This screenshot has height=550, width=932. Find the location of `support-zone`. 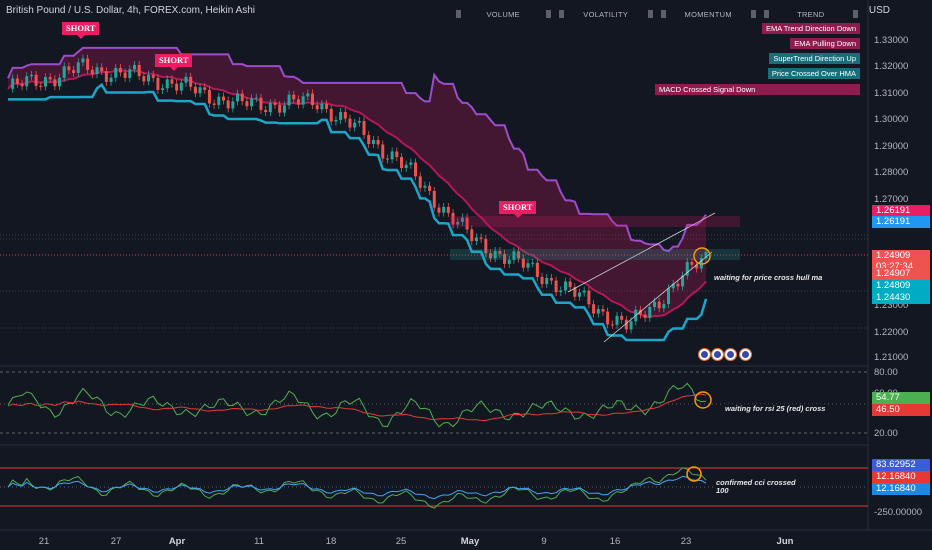

support-zone is located at coordinates (595, 254).